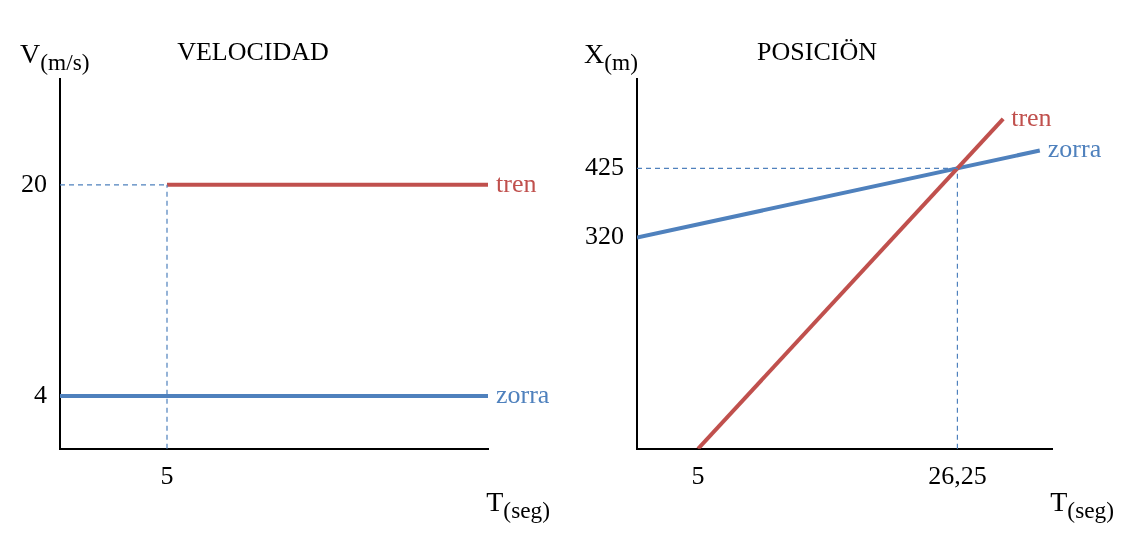  What do you see at coordinates (957, 476) in the screenshot?
I see `x-tick-label: 26,25` at bounding box center [957, 476].